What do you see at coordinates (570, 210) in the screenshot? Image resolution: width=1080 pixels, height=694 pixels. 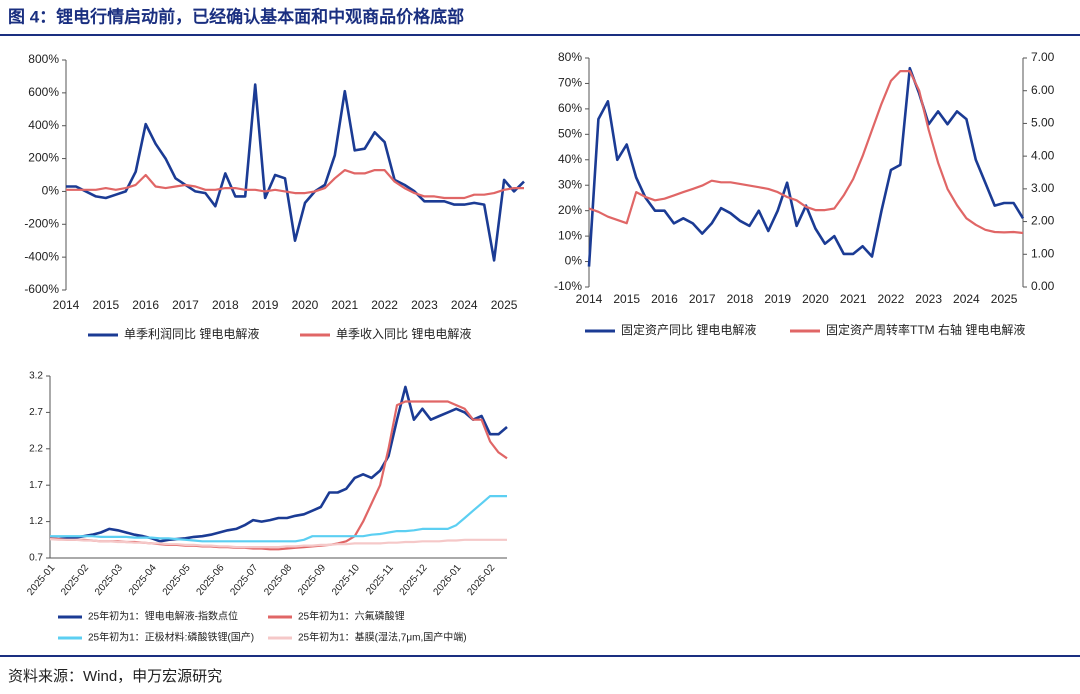 I see `y-tick-label: 20%` at bounding box center [570, 210].